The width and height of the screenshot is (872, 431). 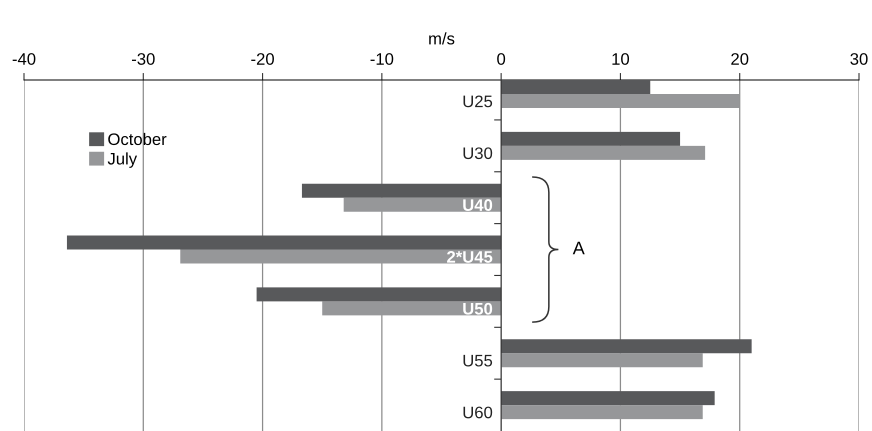 I want to click on x-tick-label: -20, so click(x=262, y=59).